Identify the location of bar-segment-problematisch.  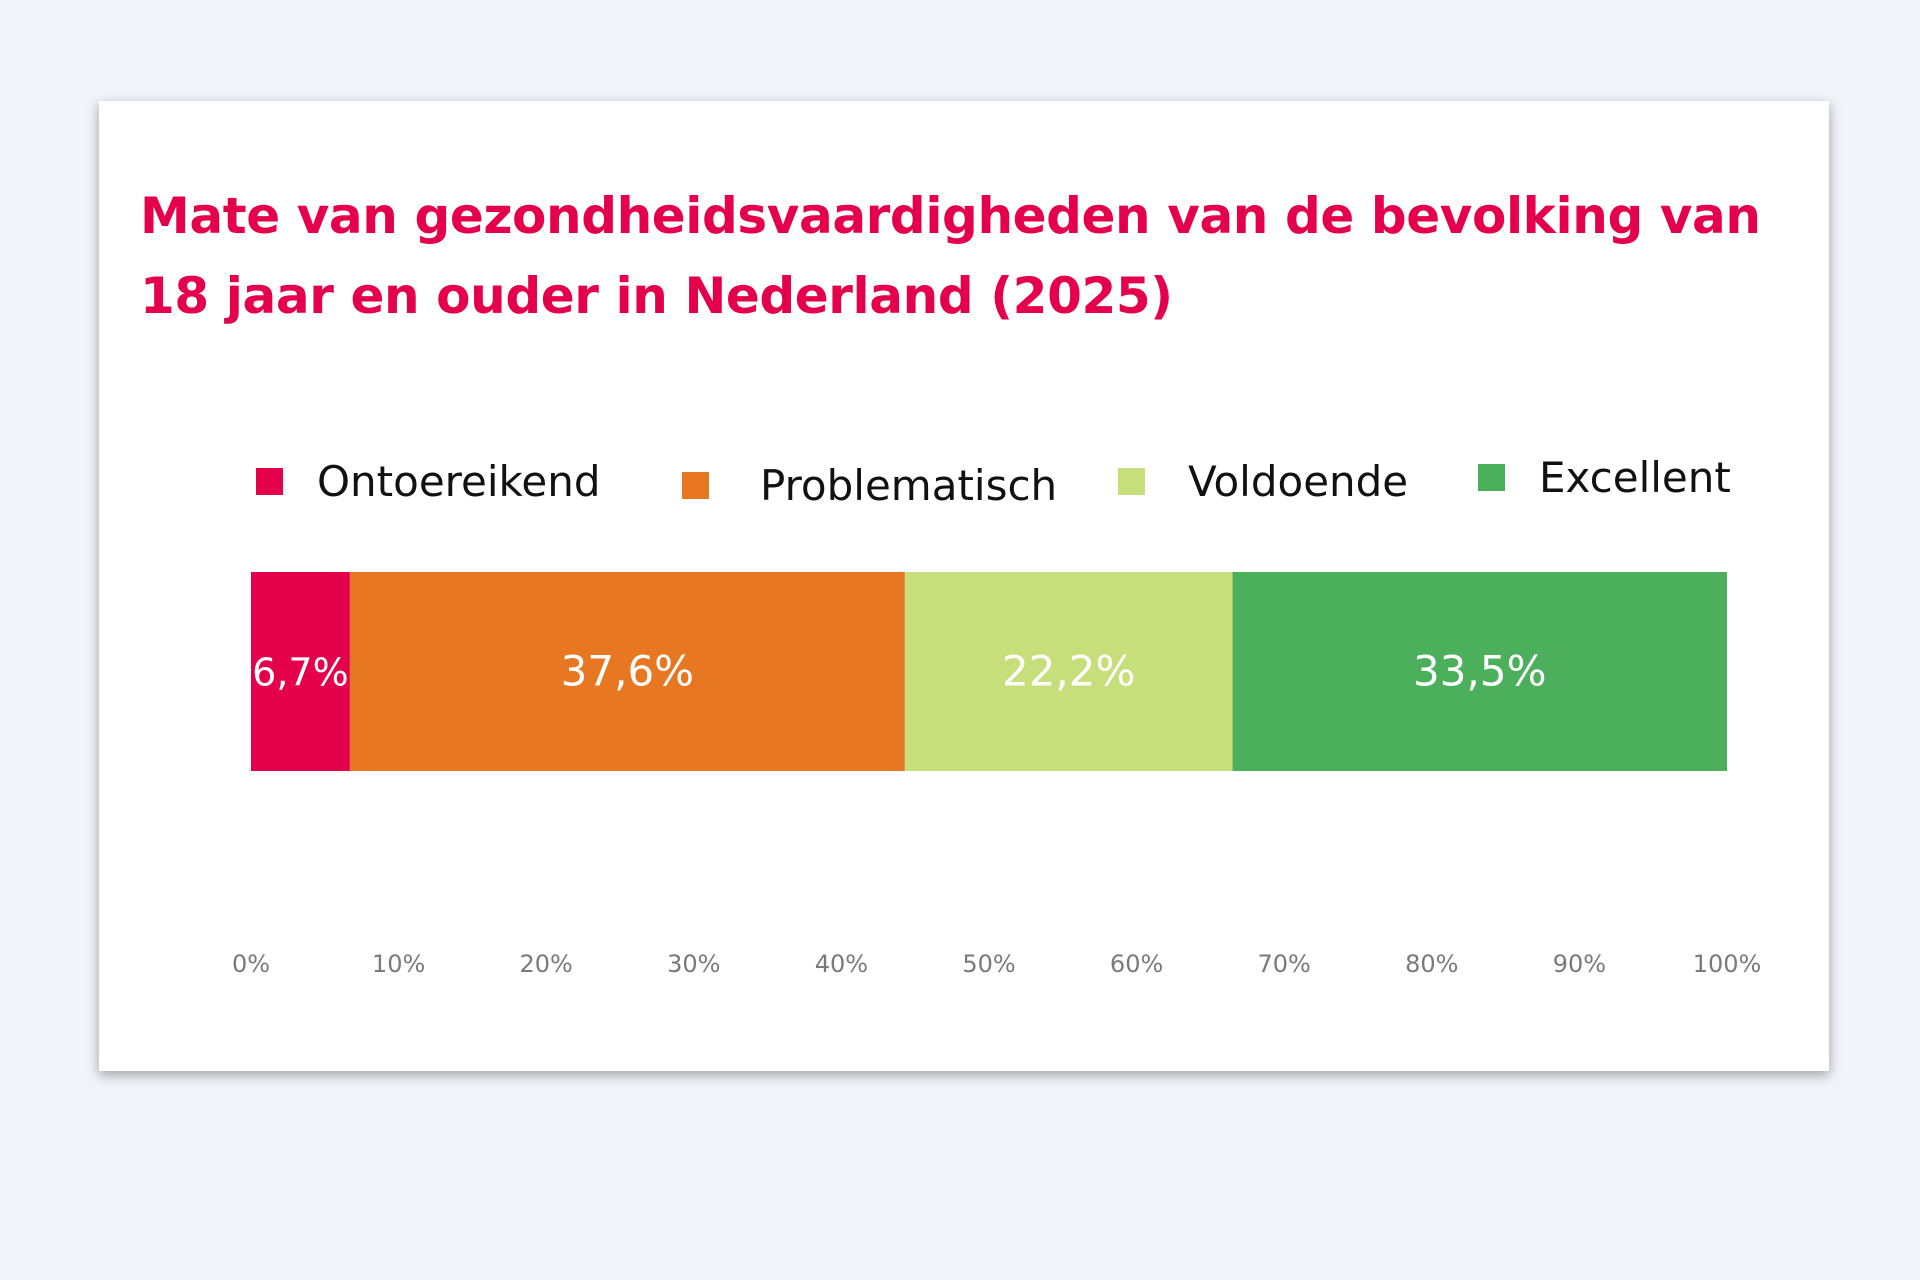
(627, 671).